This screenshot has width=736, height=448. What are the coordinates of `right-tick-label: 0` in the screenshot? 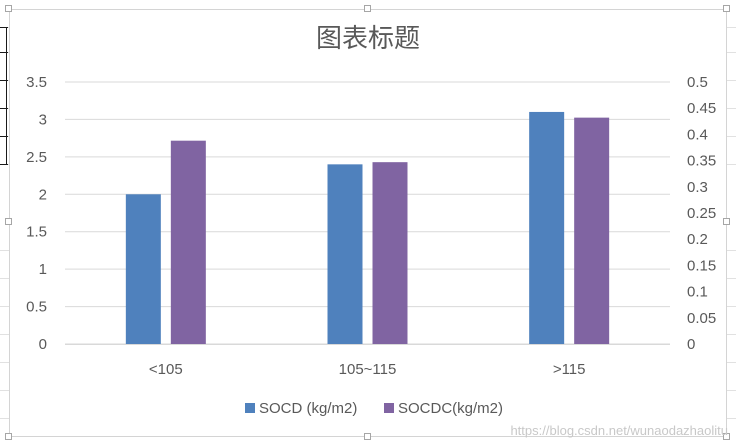 It's located at (691, 344).